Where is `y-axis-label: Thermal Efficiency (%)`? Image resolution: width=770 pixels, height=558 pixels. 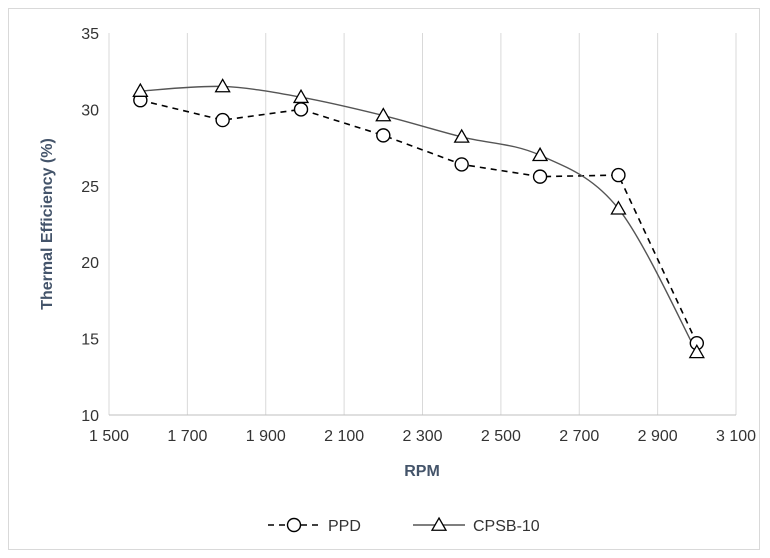 y-axis-label: Thermal Efficiency (%) is located at coordinates (47, 224).